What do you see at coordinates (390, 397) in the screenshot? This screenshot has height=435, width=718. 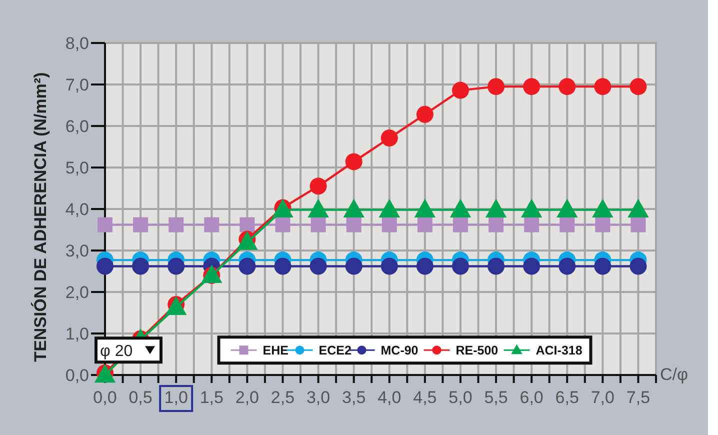 I see `x-tick-label: 4,0` at bounding box center [390, 397].